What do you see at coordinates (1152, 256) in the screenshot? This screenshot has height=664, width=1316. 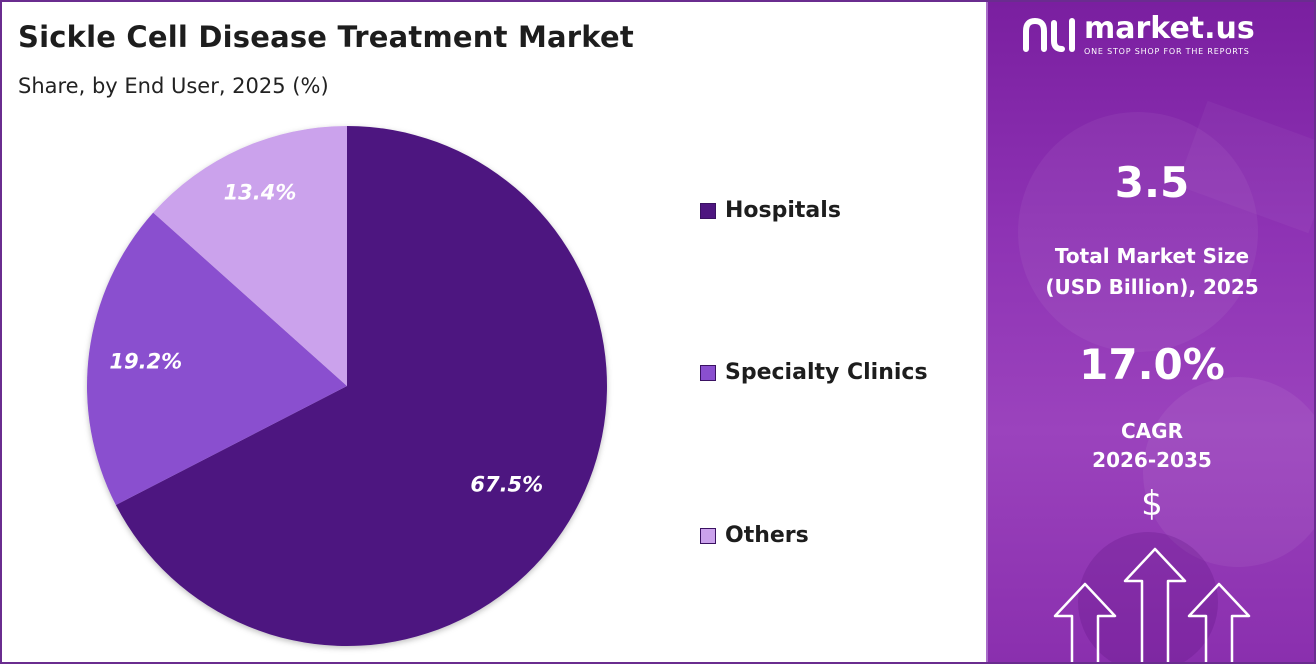 I see `market-size-label-line1: Total Market Size` at bounding box center [1152, 256].